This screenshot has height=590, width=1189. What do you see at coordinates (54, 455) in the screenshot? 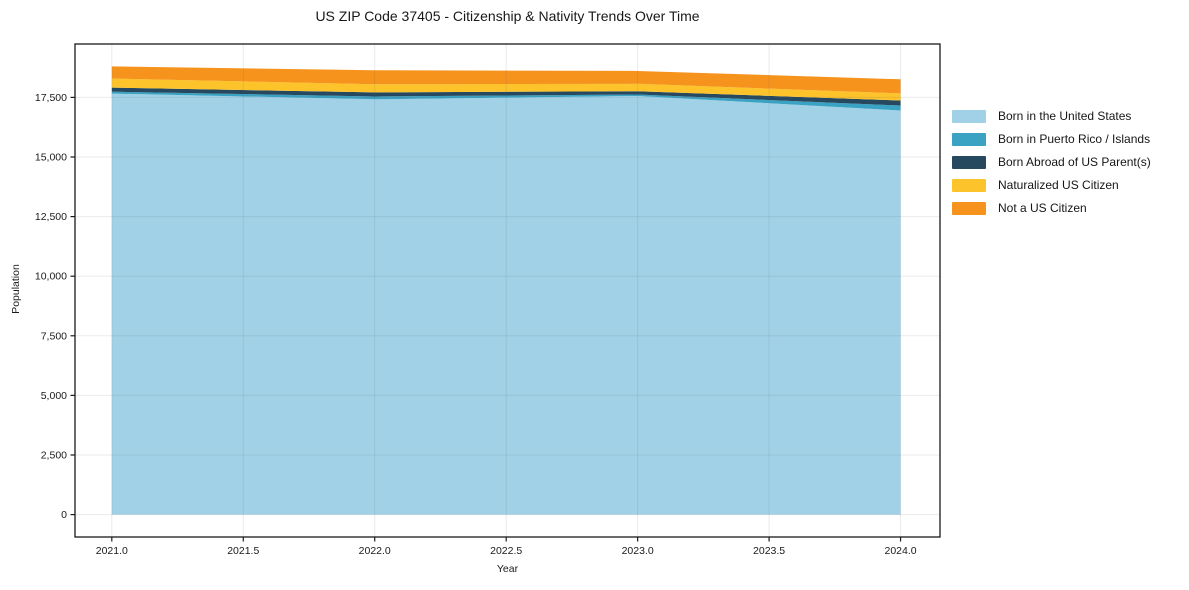
I see `y-tick-label: 2,500` at bounding box center [54, 455].